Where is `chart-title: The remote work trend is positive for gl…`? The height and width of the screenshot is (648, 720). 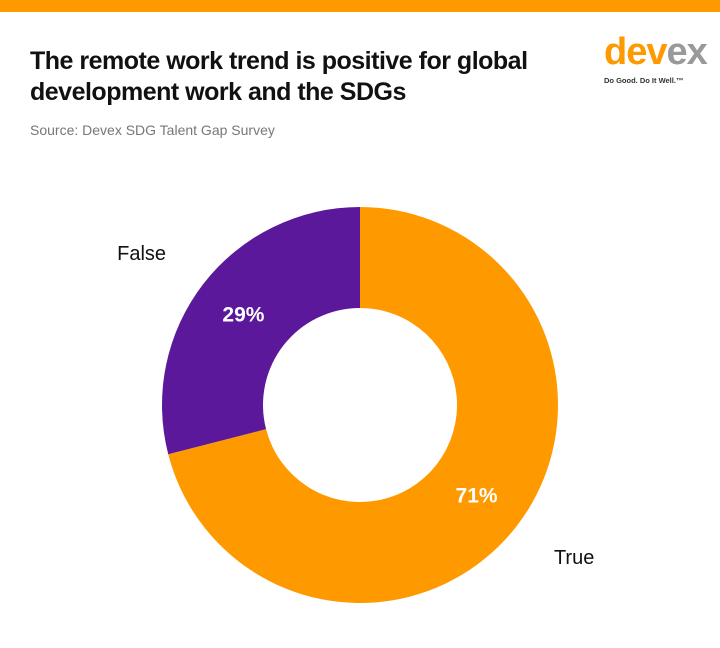
chart-title: The remote work trend is positive for gl… is located at coordinates (279, 76).